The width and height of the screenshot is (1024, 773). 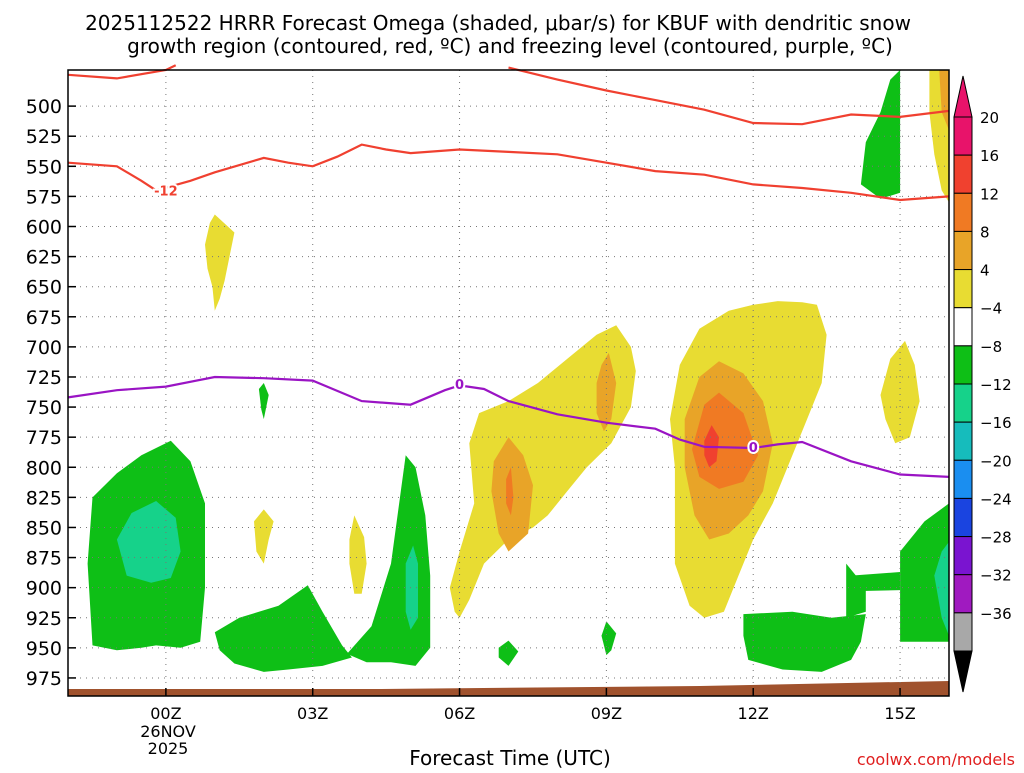 I want to click on y-tick-label-675: 675, so click(x=44, y=318).